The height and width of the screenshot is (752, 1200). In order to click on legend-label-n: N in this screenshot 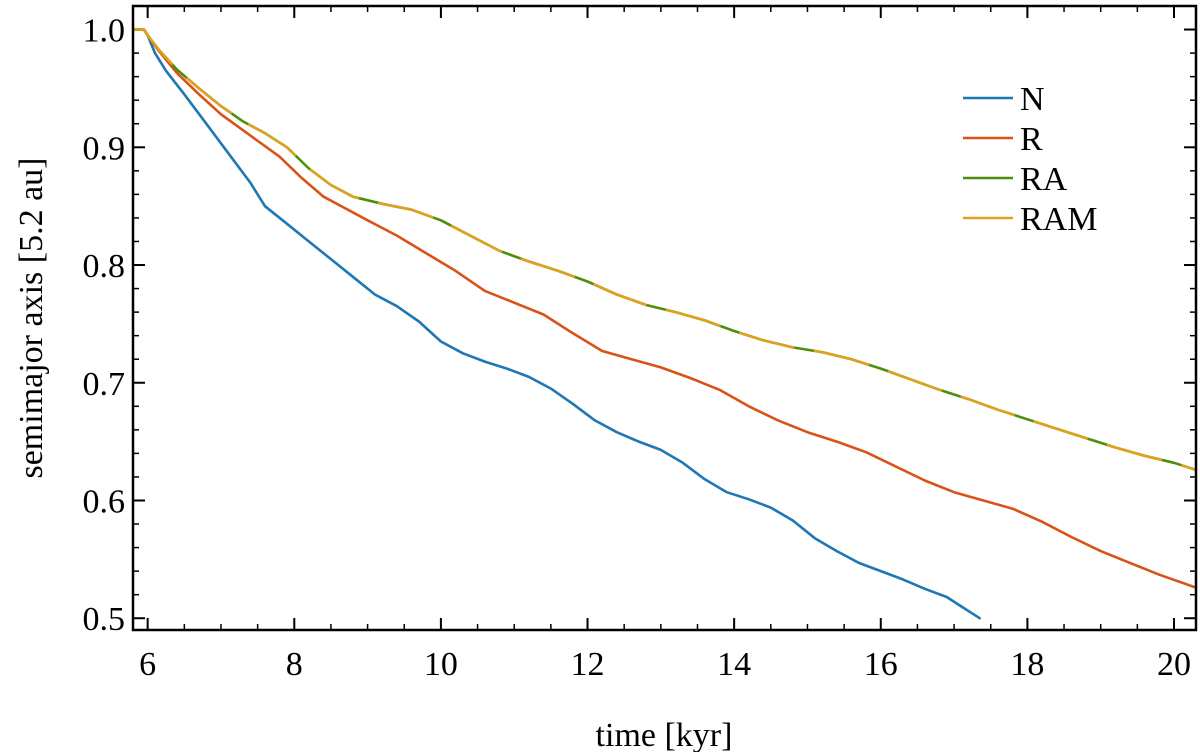, I will do `click(1032, 99)`.